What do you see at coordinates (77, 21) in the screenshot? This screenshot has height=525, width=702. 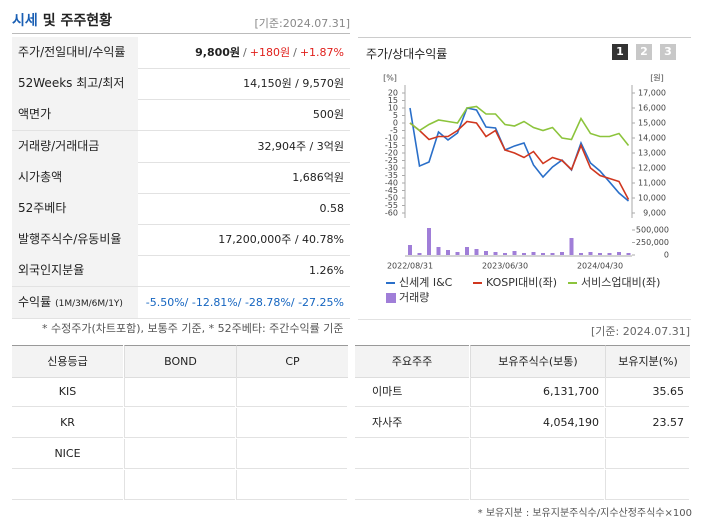 I see `title-rest: 및 주주현황` at bounding box center [77, 21].